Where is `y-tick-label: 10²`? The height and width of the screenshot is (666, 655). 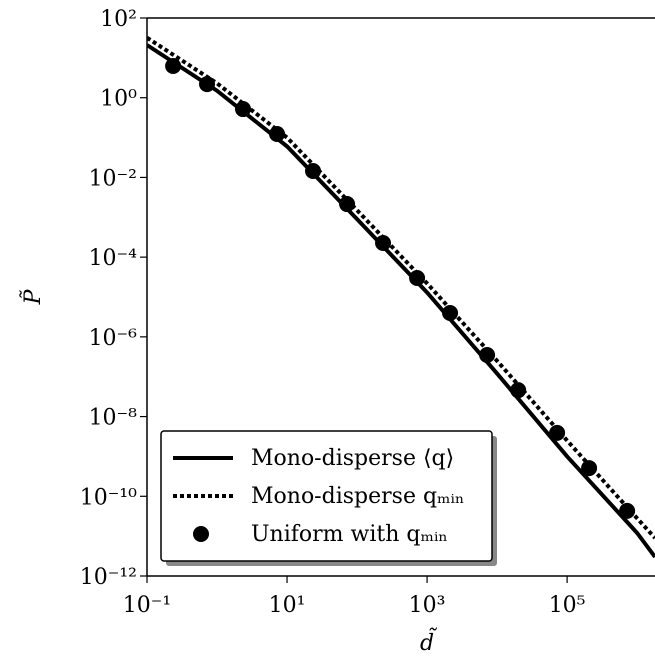
y-tick-label: 10² is located at coordinates (118, 19).